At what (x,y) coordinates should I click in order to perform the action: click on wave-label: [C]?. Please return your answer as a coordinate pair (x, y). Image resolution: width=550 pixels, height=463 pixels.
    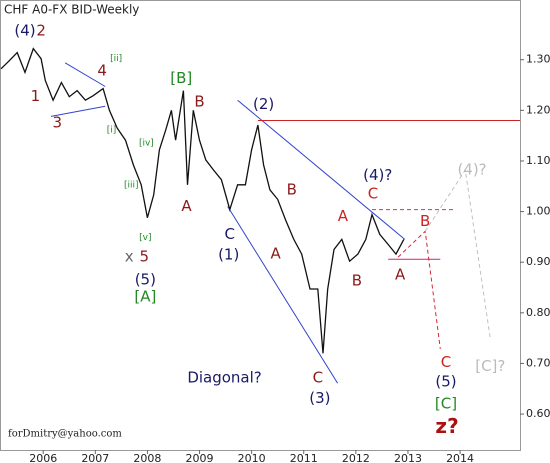
    Looking at the image, I should click on (490, 366).